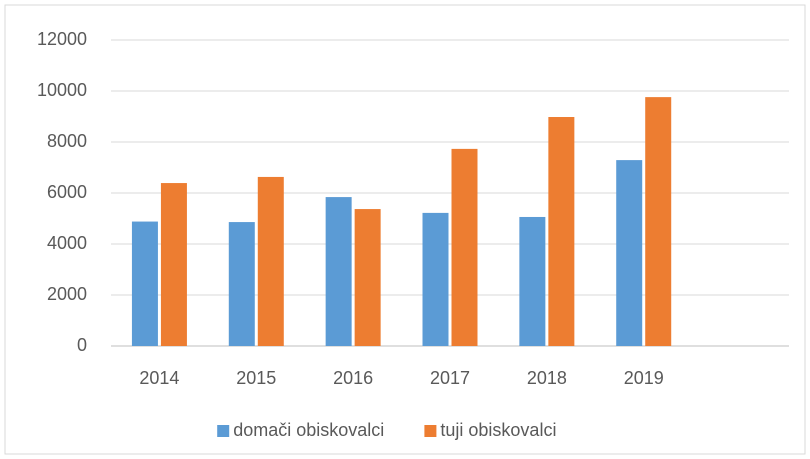 The image size is (810, 459). Describe the element at coordinates (67, 294) in the screenshot. I see `y-tick-label: 2000` at that location.